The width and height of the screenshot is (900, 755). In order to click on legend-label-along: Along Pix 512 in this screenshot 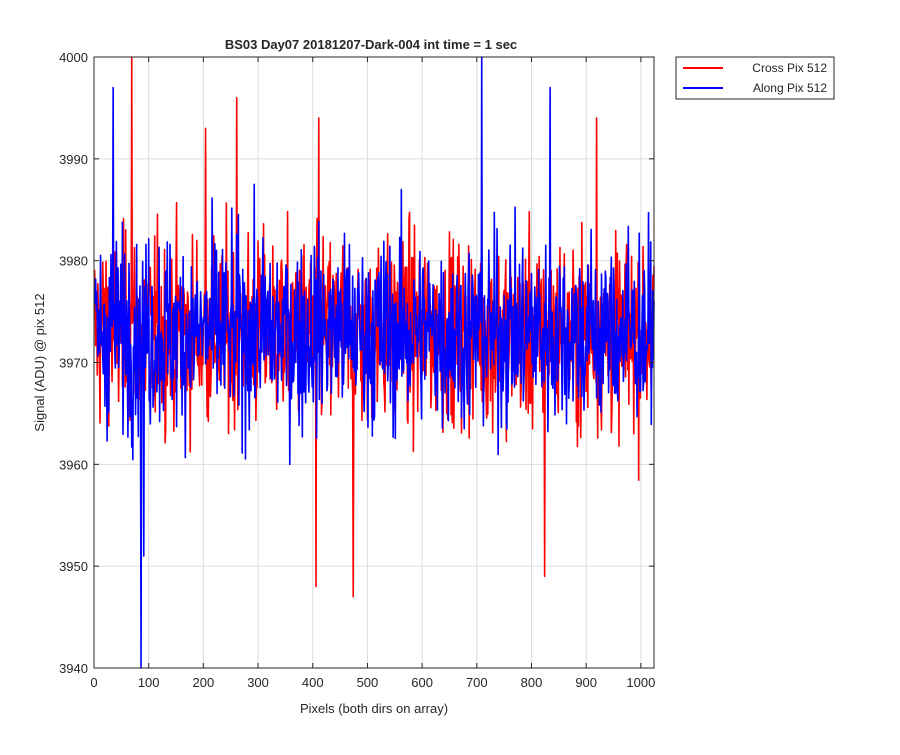, I will do `click(790, 88)`.